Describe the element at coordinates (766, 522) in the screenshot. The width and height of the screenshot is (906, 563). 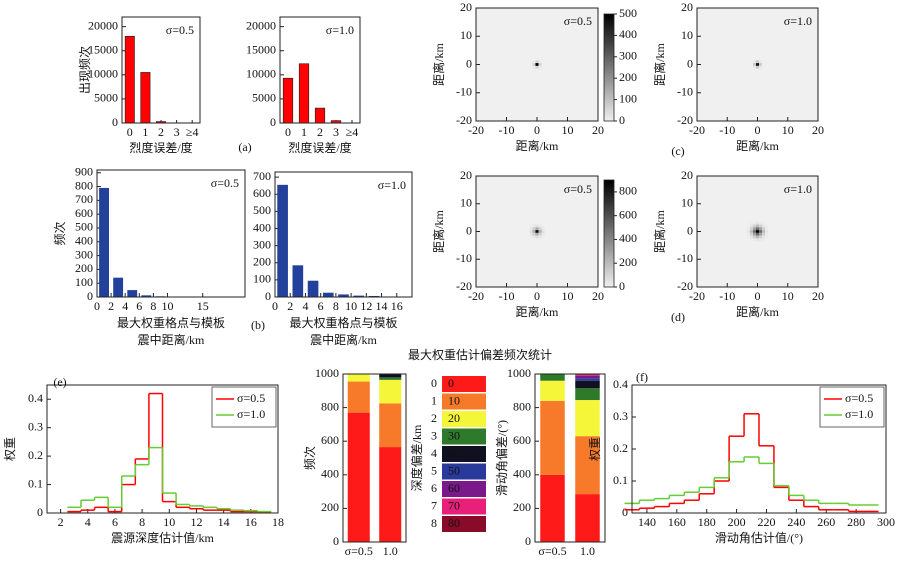
I see `x-tick-label: 220` at that location.